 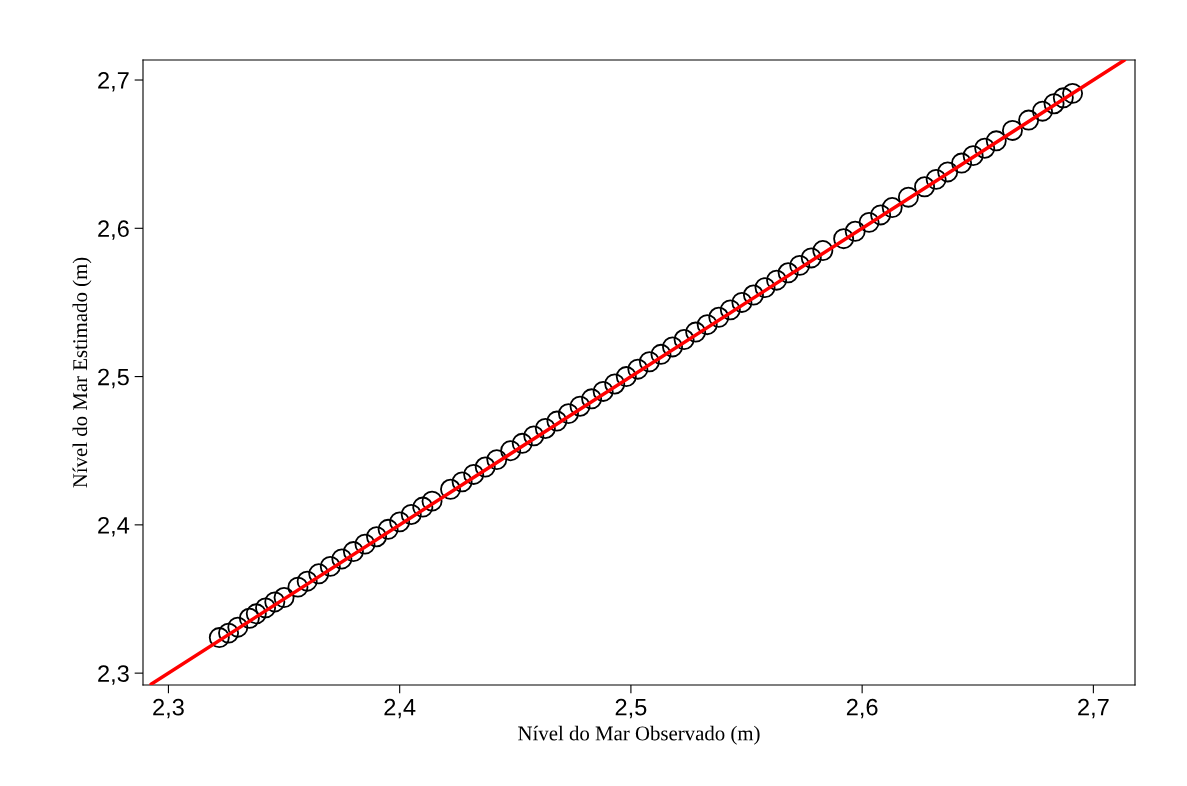 I want to click on x-tick-label: 2,4, so click(x=400, y=708).